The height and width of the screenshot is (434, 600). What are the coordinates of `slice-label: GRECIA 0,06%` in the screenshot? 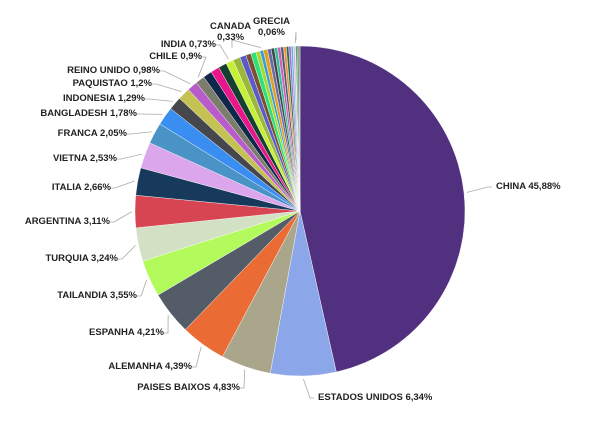 It's located at (271, 27).